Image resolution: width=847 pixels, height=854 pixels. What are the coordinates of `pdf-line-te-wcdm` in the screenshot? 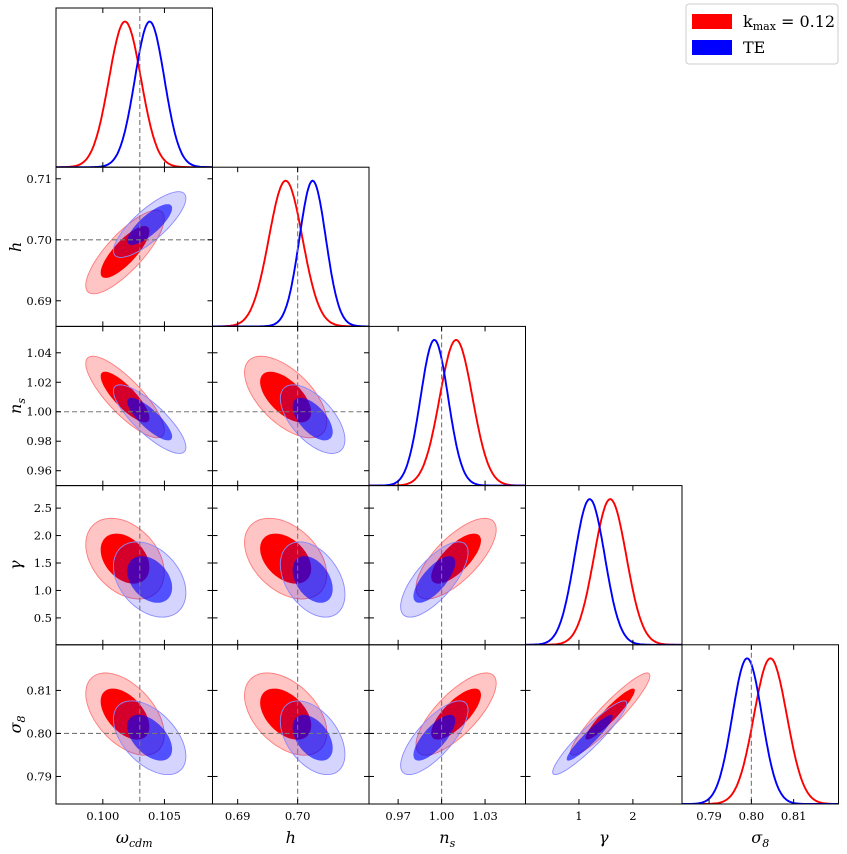 It's located at (134, 94).